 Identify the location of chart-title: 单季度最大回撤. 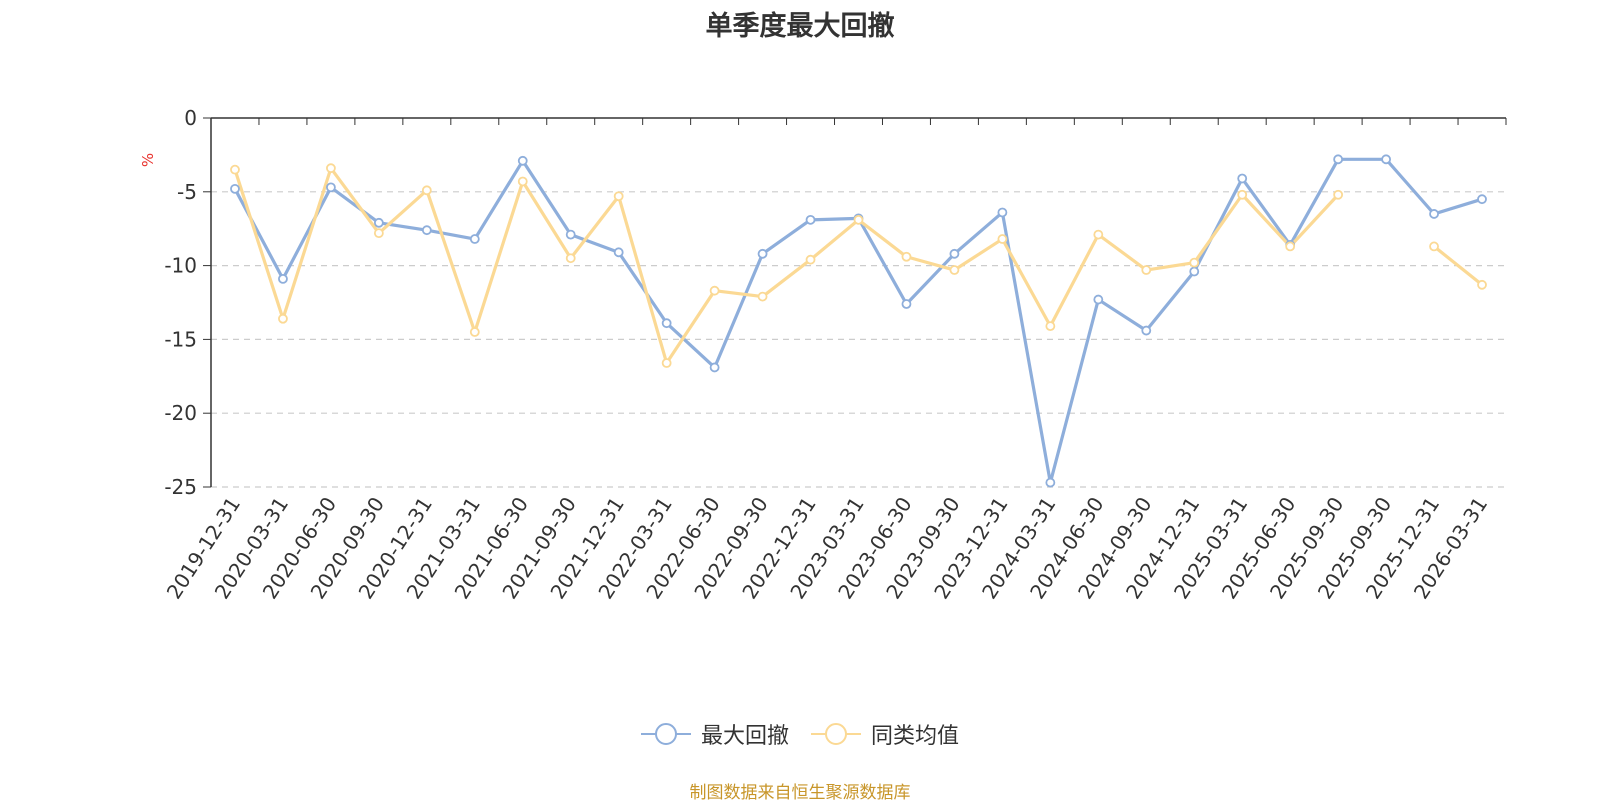
(800, 26).